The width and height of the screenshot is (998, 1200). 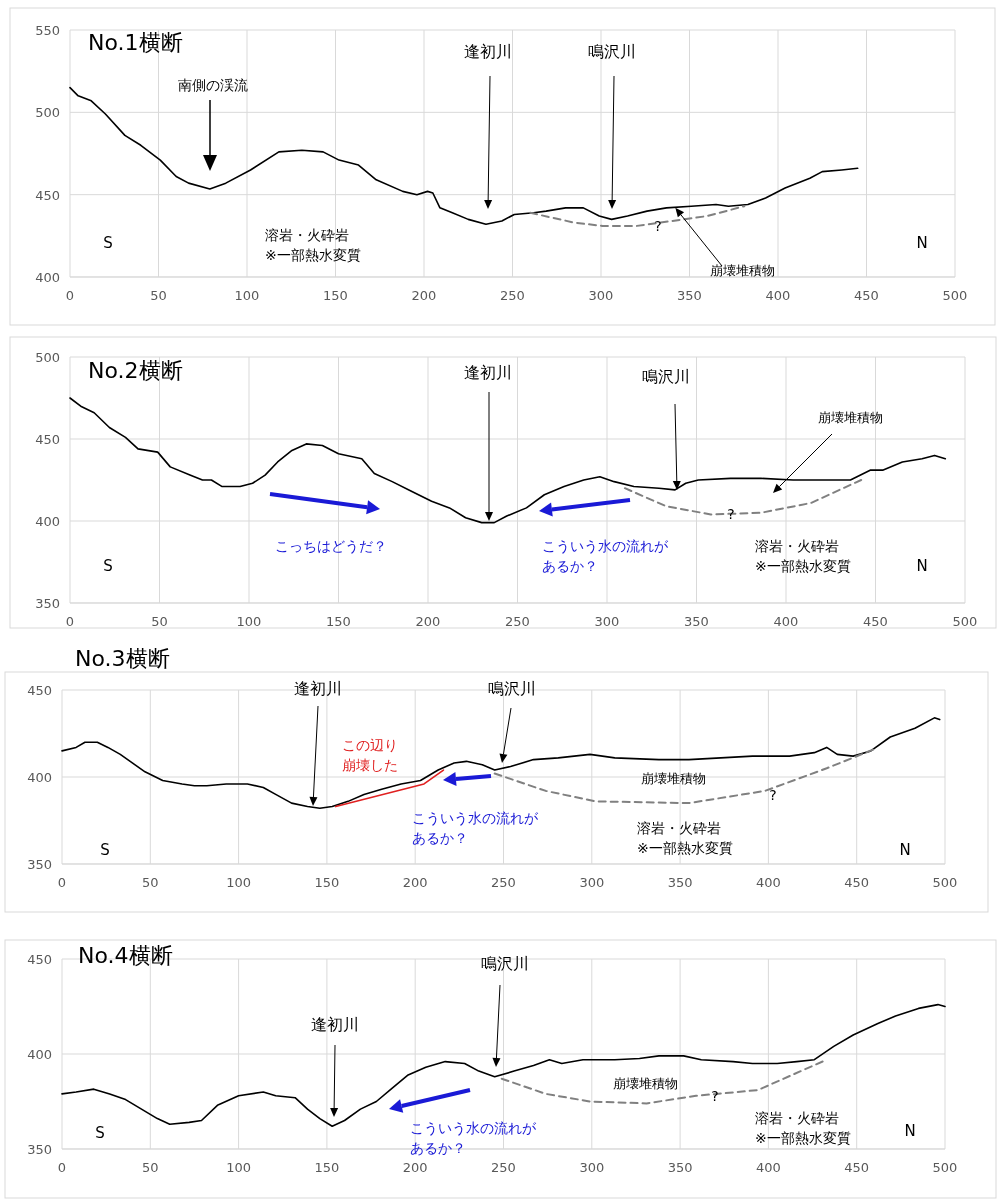 I want to click on annotation: こっちはどうだ？, so click(x=331, y=546).